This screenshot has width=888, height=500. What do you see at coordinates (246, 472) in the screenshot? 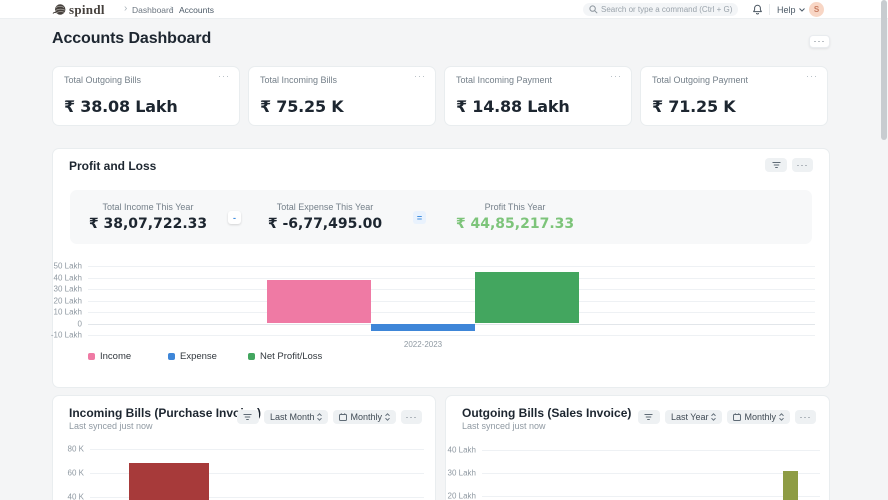
I see `incoming-bills-chart: 80 K 60 K 40 K` at bounding box center [246, 472].